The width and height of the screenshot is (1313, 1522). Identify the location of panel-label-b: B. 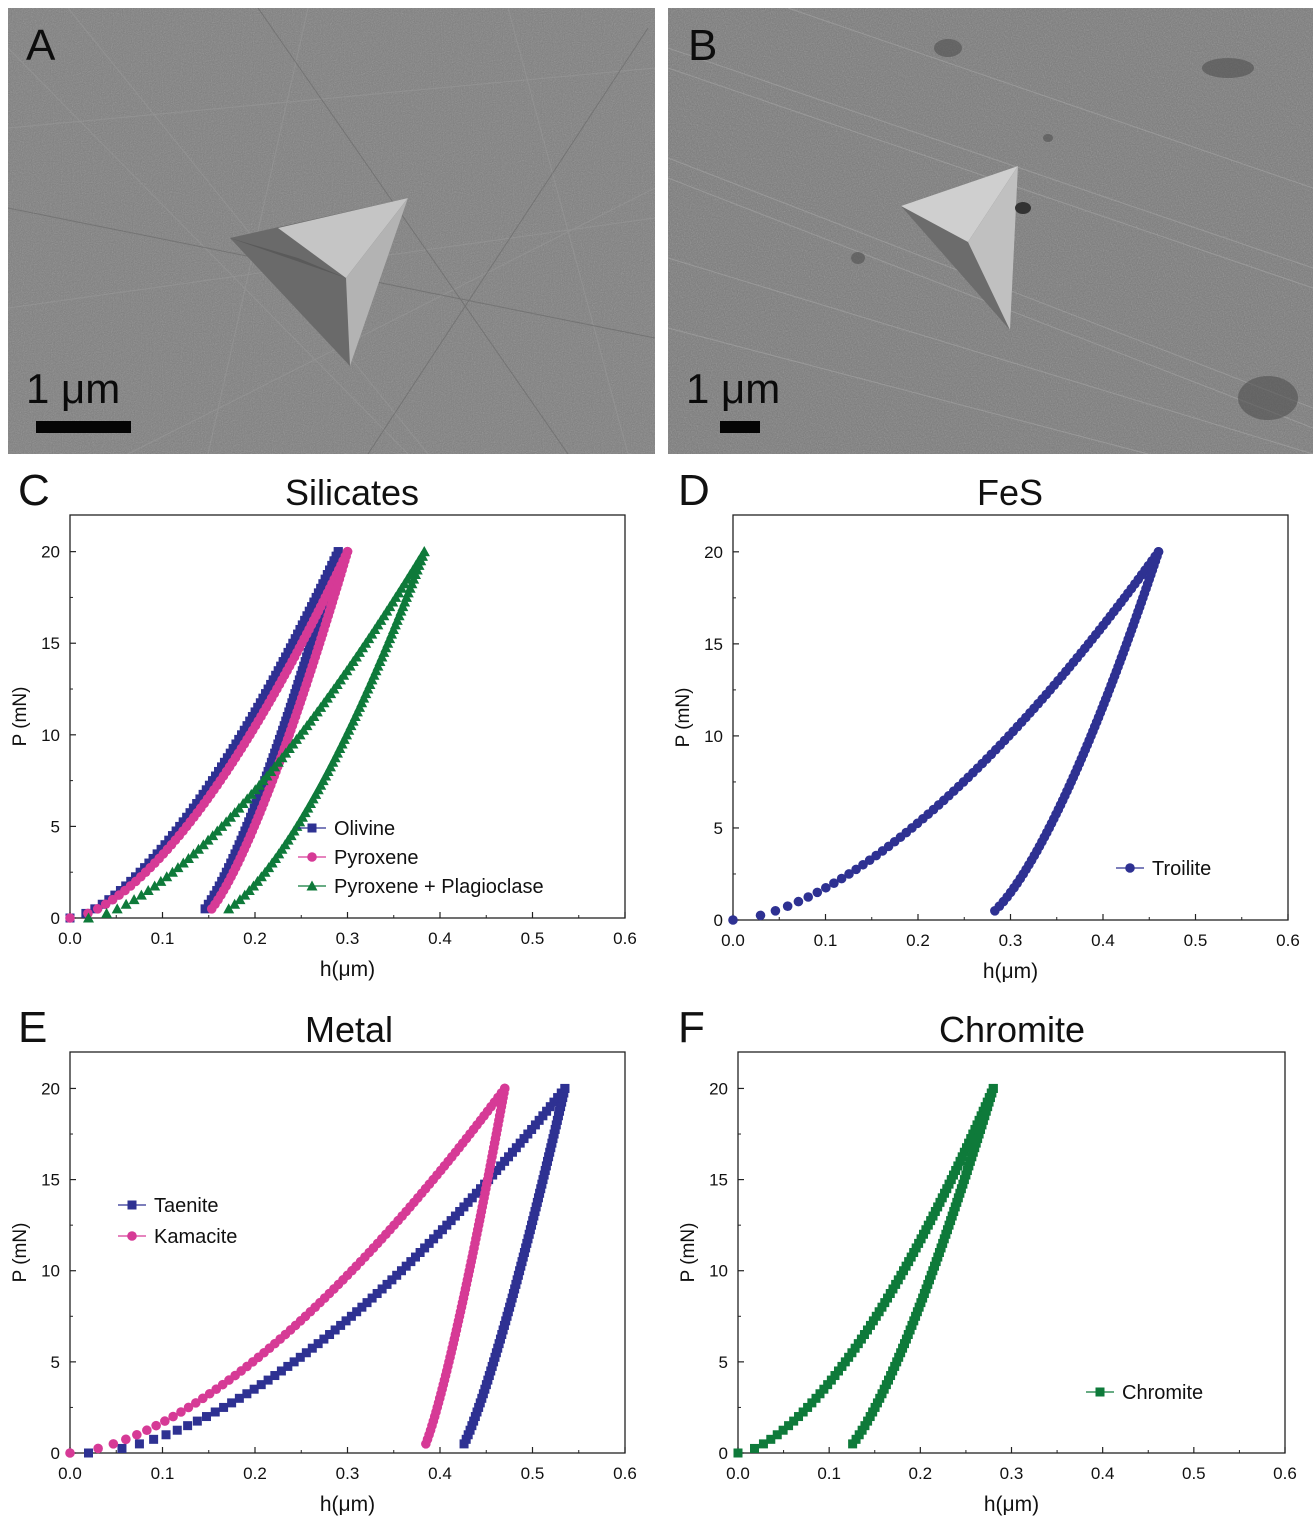
(703, 45).